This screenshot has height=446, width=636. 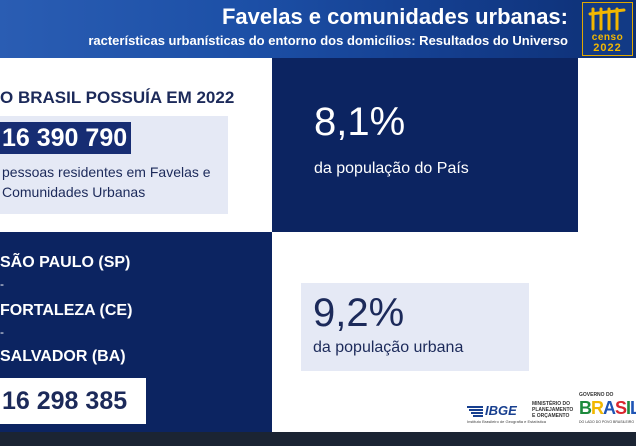 I want to click on logo-word: censo, so click(x=607, y=37).